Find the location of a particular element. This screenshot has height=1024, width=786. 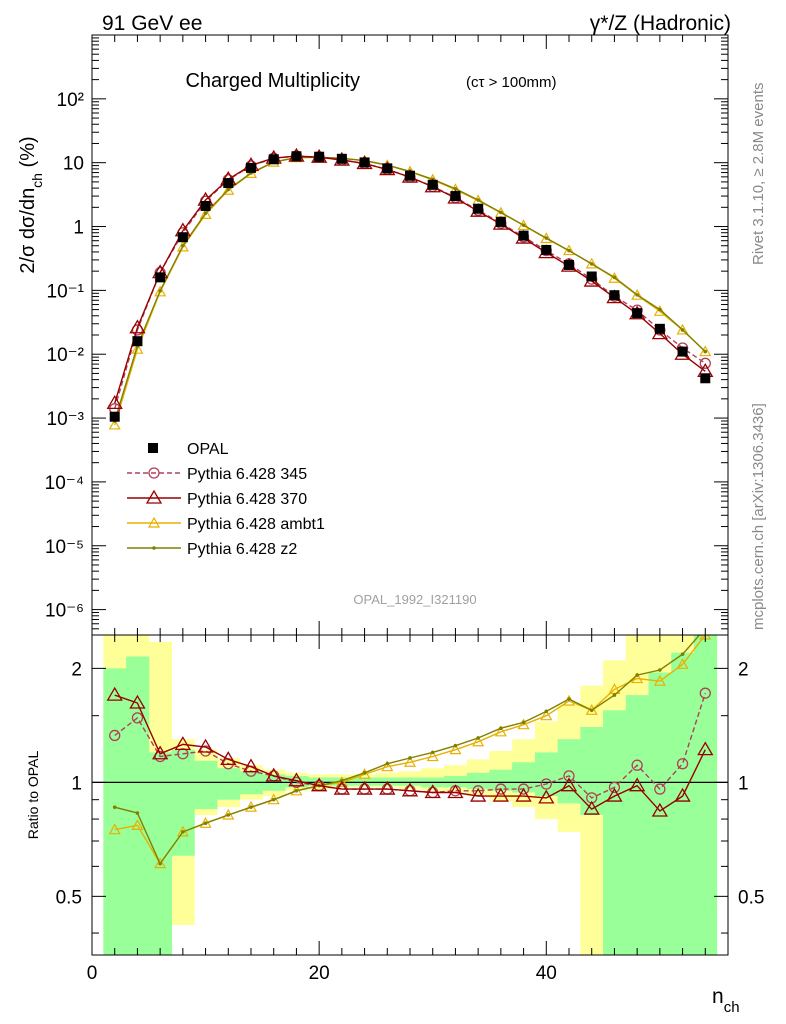

chart-title-note: (cτ > 100mm) is located at coordinates (511, 82).